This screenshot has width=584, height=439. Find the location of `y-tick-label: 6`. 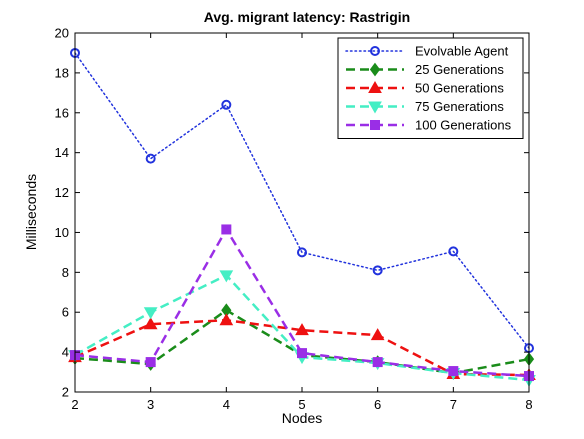

y-tick-label: 6 is located at coordinates (65, 312).